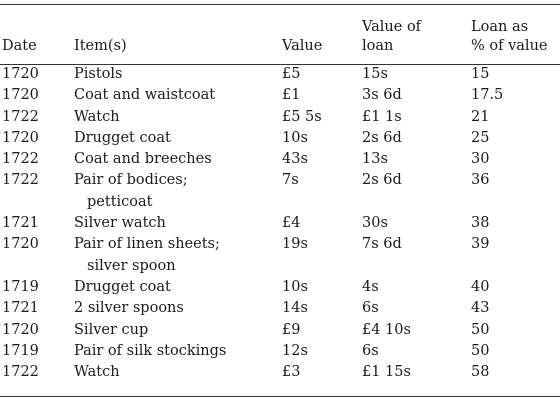 Image resolution: width=560 pixels, height=401 pixels. Describe the element at coordinates (145, 95) in the screenshot. I see `item-line: Coat and waistcoat` at that location.